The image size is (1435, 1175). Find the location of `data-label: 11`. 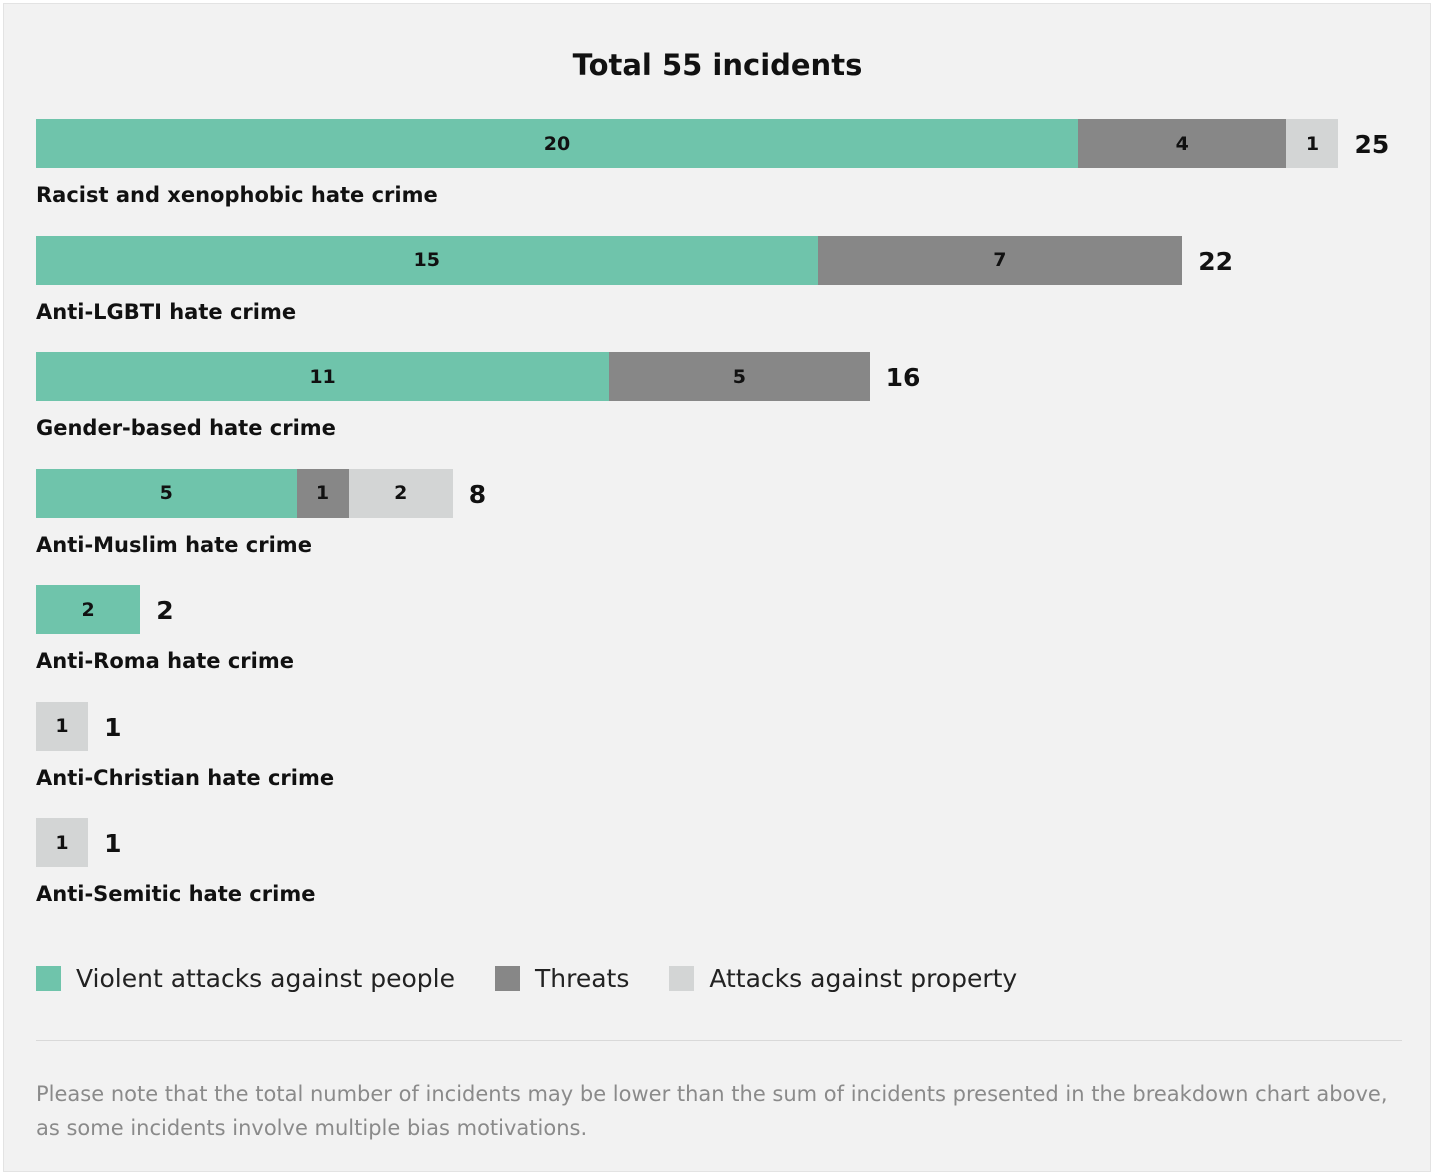

data-label: 11 is located at coordinates (322, 376).